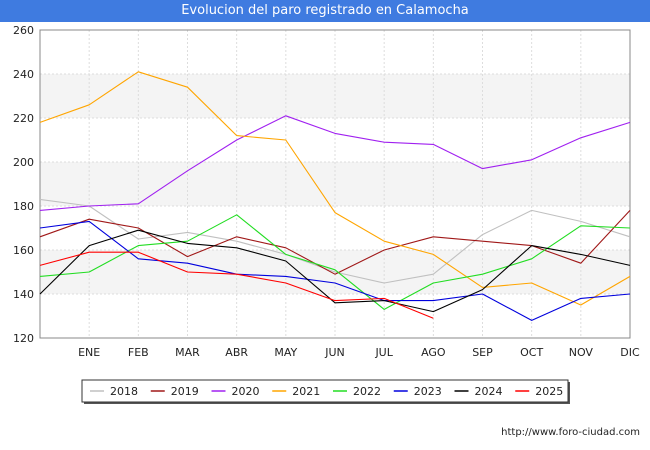 The image size is (650, 450). What do you see at coordinates (89, 352) in the screenshot?
I see `x-tick-label: ENE` at bounding box center [89, 352].